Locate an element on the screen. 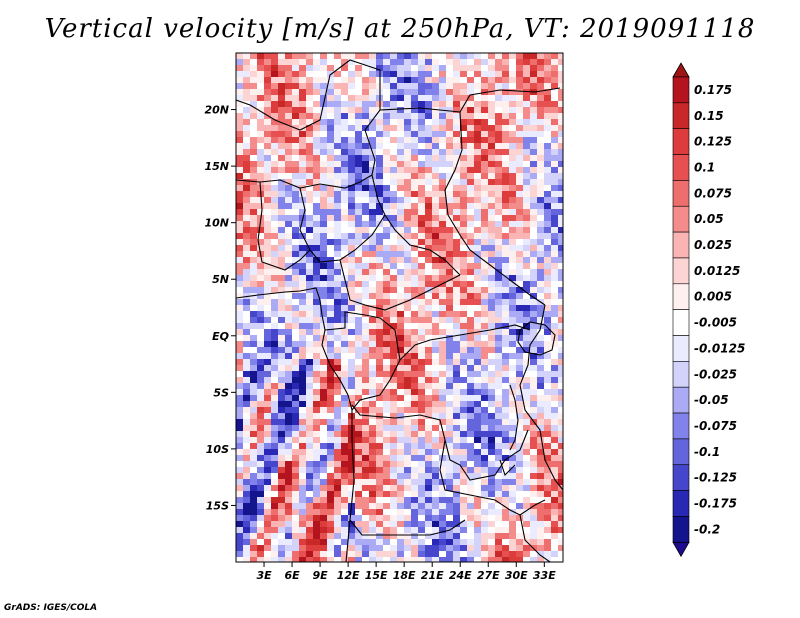 Image resolution: width=800 pixels, height=618 pixels. x-tick-label: 21E is located at coordinates (432, 575).